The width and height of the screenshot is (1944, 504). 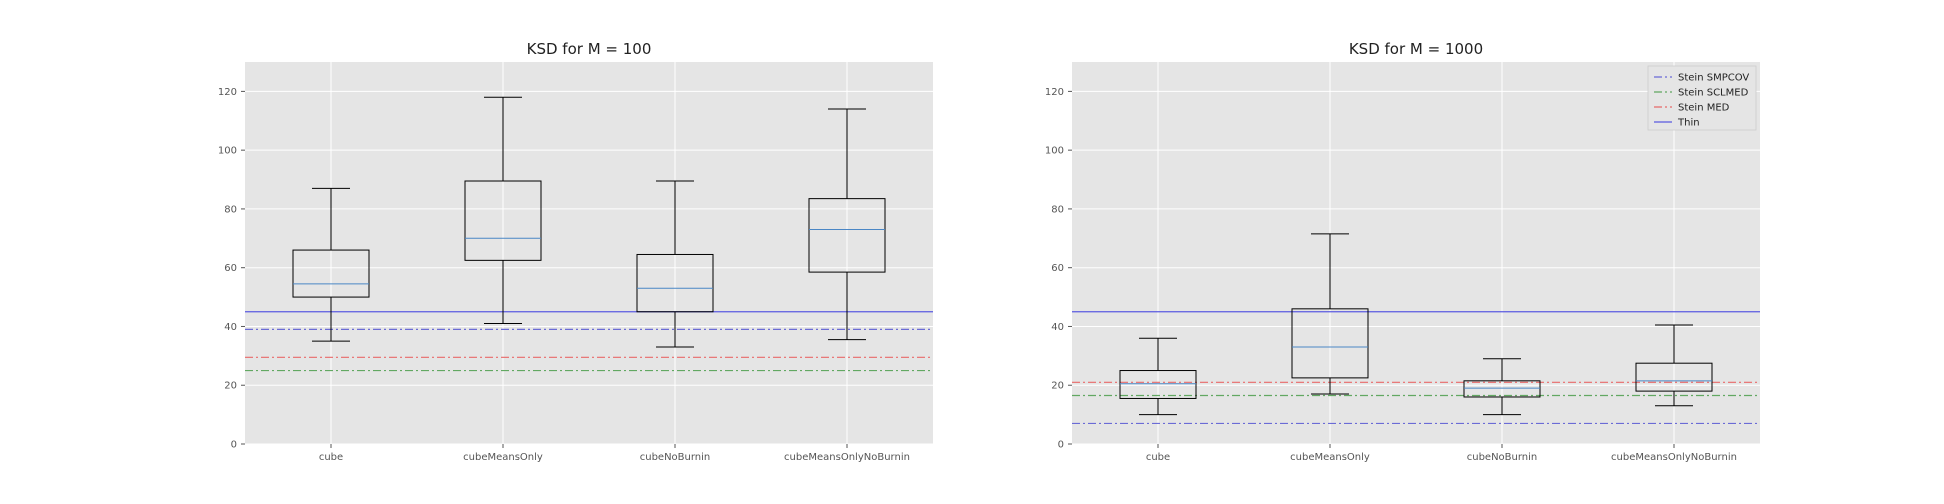 What do you see at coordinates (1704, 108) in the screenshot?
I see `legend-label: Stein MED` at bounding box center [1704, 108].